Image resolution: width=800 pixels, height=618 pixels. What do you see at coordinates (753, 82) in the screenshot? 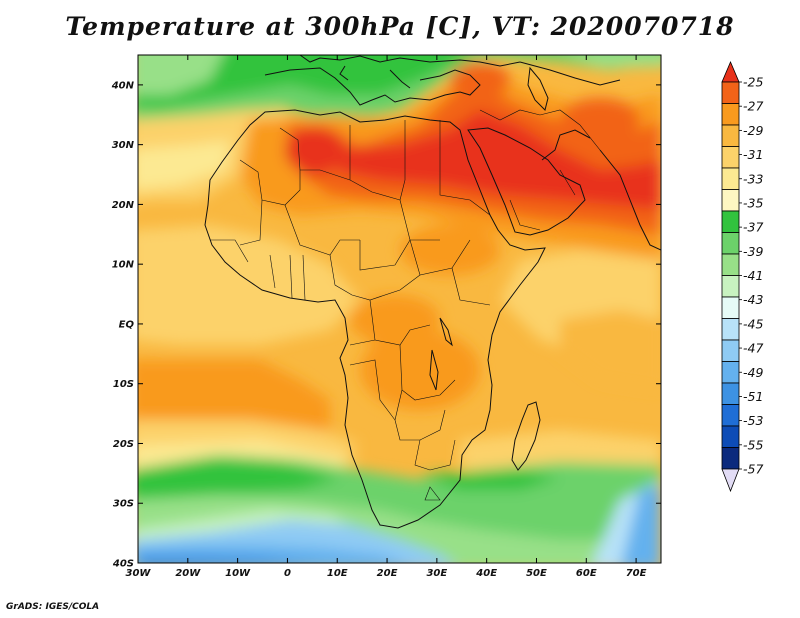
I see `colorbar-label: -25` at bounding box center [753, 82].